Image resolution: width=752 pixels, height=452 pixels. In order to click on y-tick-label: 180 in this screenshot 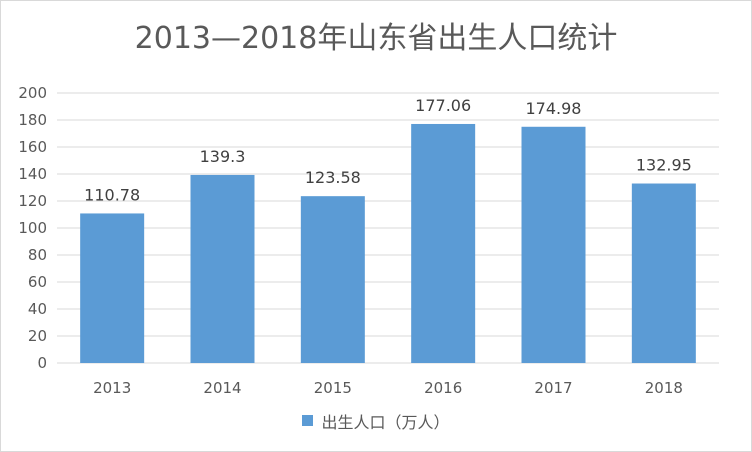, I will do `click(32, 120)`.